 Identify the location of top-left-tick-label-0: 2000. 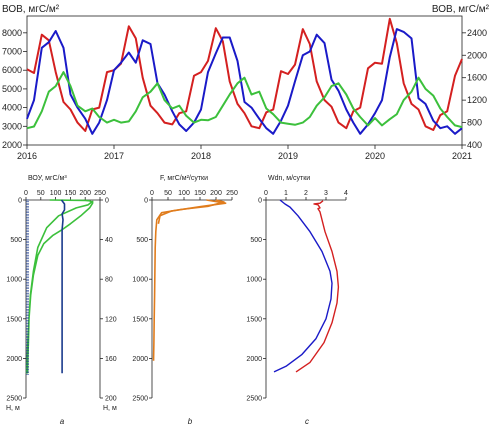
(12, 145).